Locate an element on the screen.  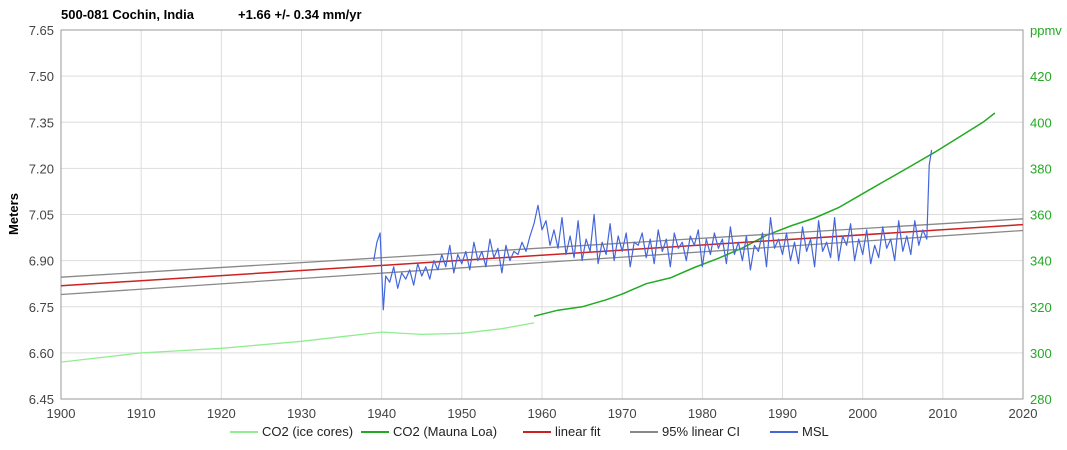
x-tick-label: 1930 is located at coordinates (301, 413).